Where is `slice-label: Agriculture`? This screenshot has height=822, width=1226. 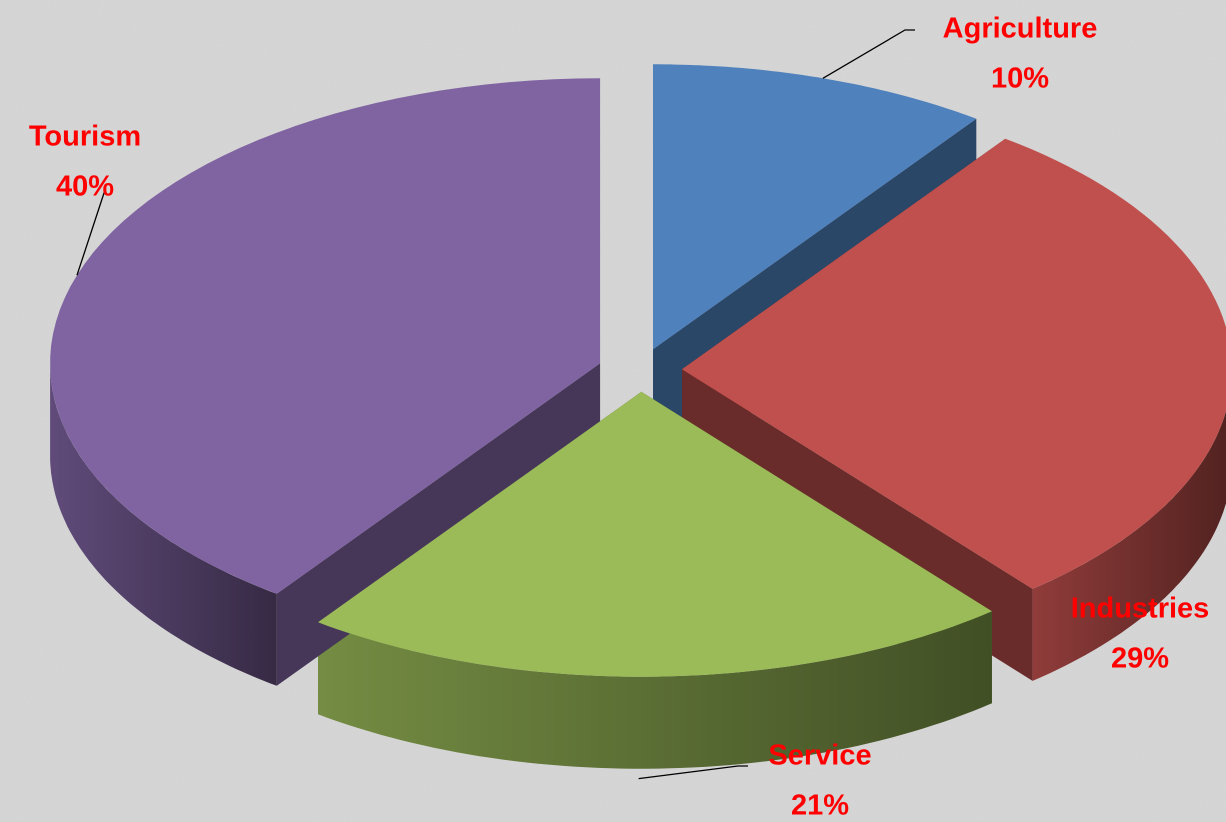
slice-label: Agriculture is located at coordinates (1020, 29).